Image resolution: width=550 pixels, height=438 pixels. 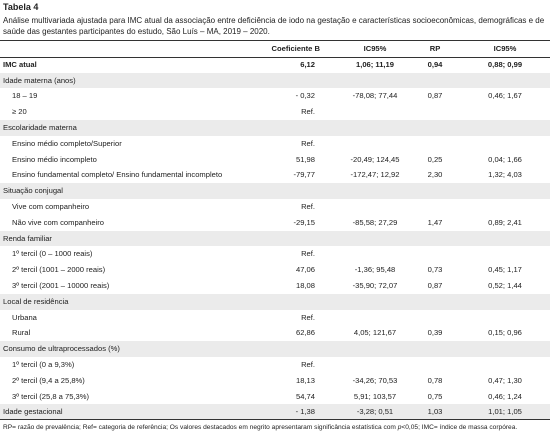 What do you see at coordinates (305, 333) in the screenshot?
I see `table-cell: 62,86` at bounding box center [305, 333].